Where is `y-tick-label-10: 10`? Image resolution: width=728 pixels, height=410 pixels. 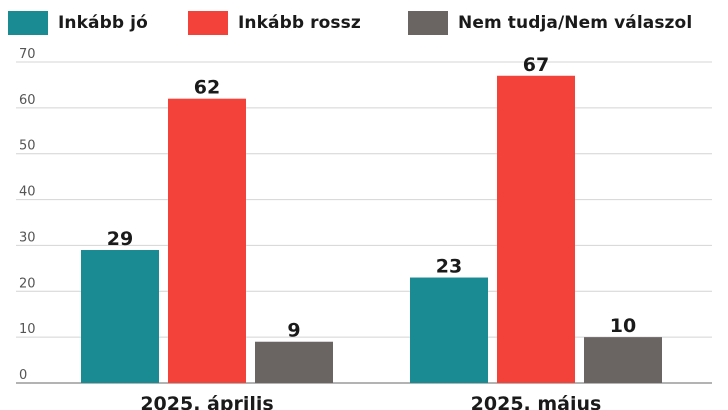
y-tick-label-10: 10 is located at coordinates (27, 329).